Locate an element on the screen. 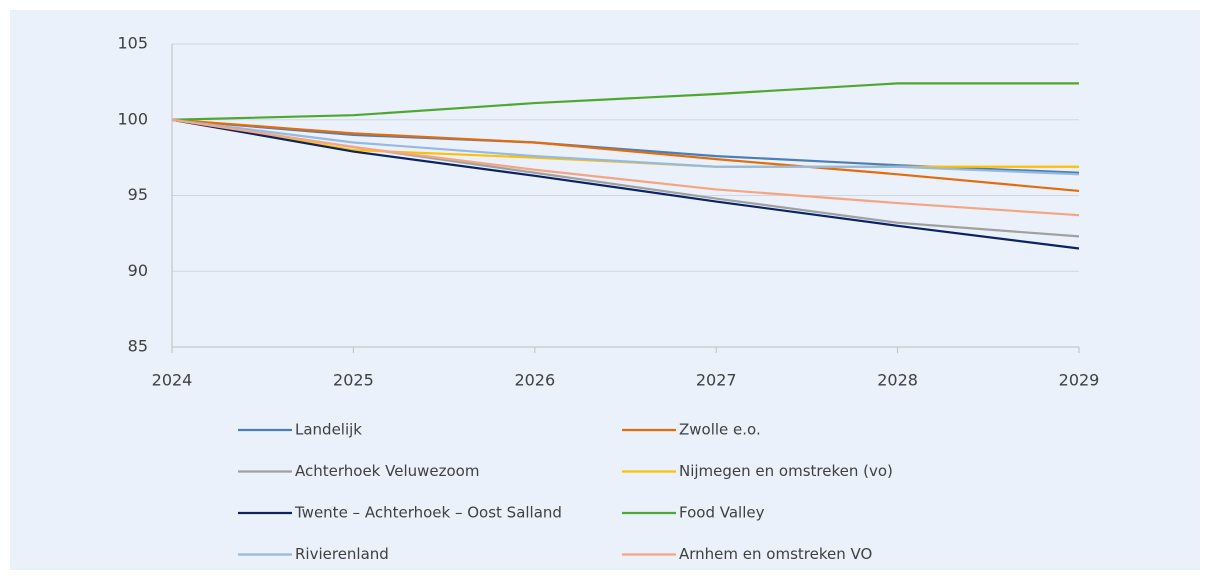  y-tick-label: 90 is located at coordinates (138, 270).